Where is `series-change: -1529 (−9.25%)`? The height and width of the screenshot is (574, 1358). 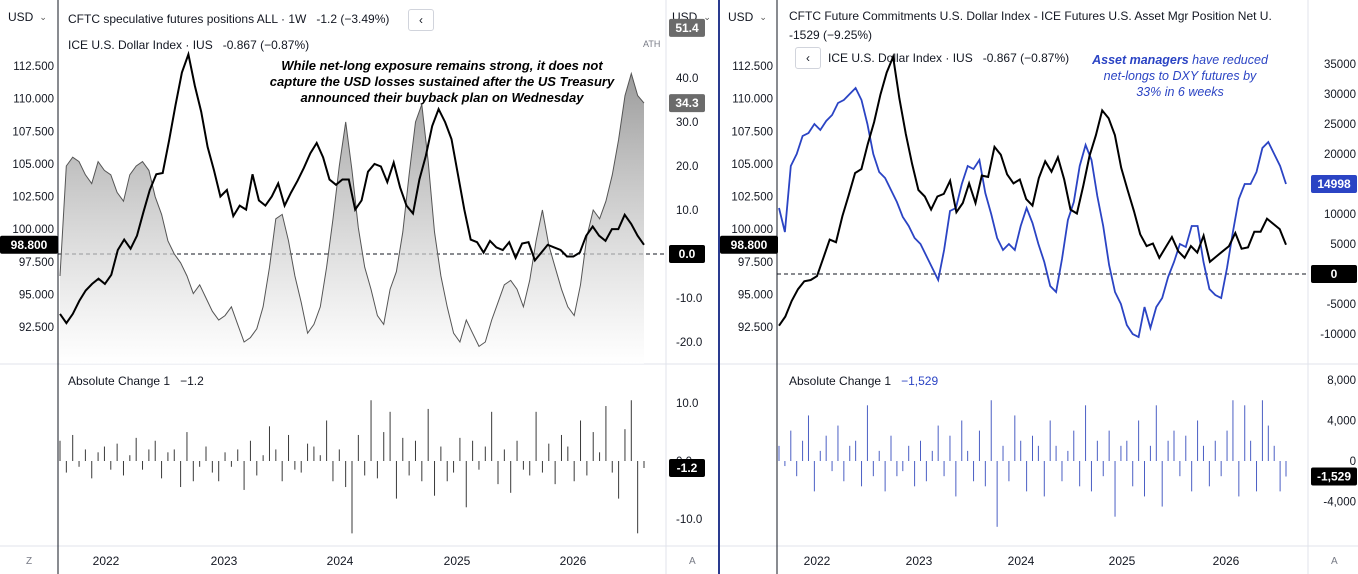 series-change: -1529 (−9.25%) is located at coordinates (831, 35).